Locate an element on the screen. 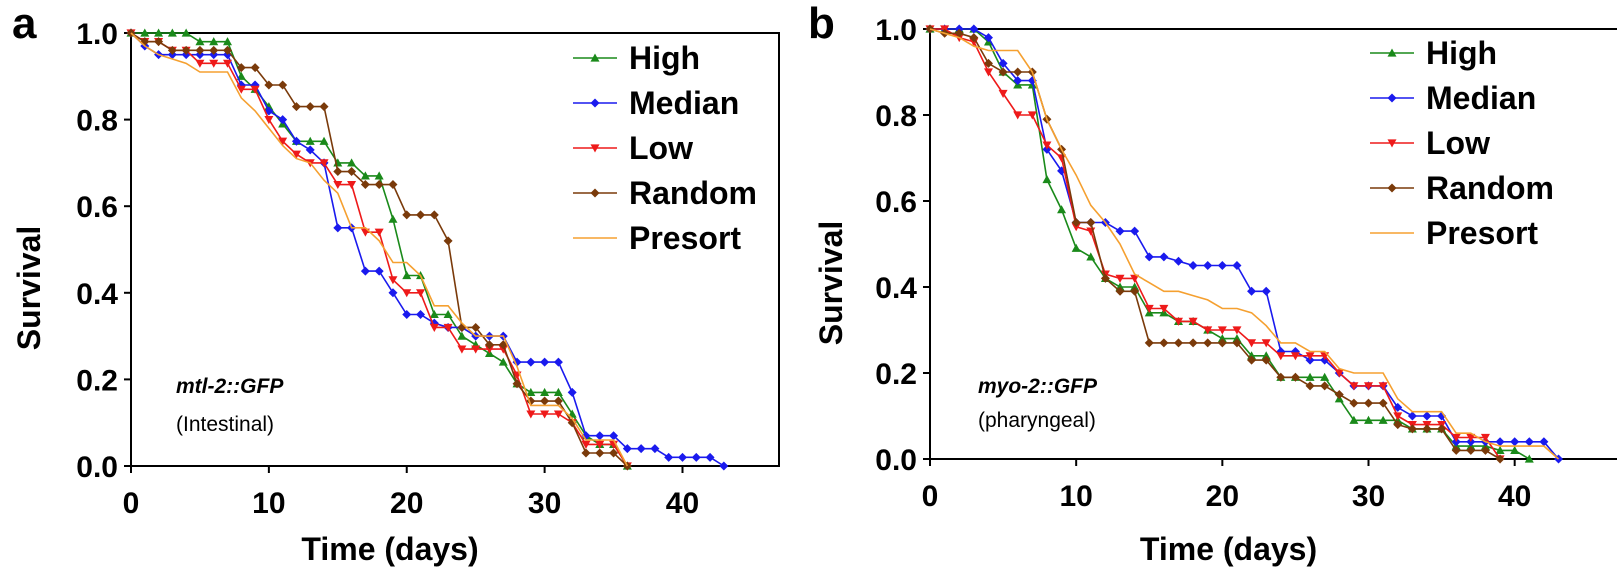 Image resolution: width=1617 pixels, height=588 pixels. x-tick-label: 30 is located at coordinates (544, 503).